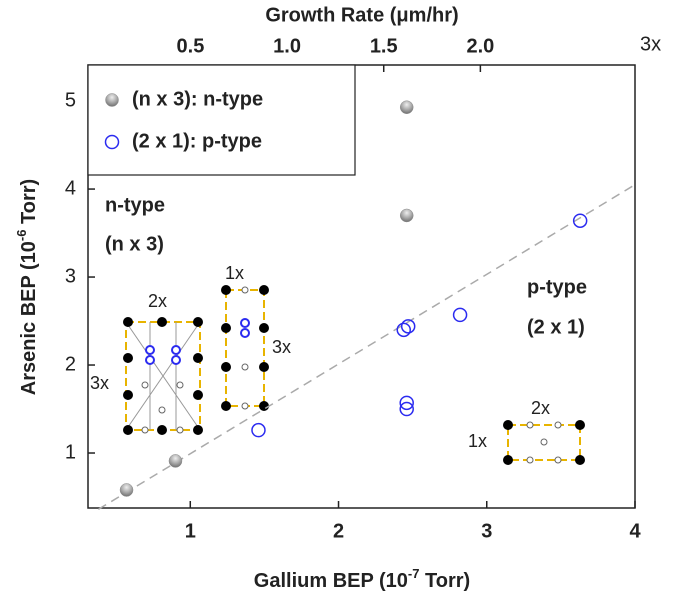  I want to click on x2-tick-label: 1.5, so click(384, 46).